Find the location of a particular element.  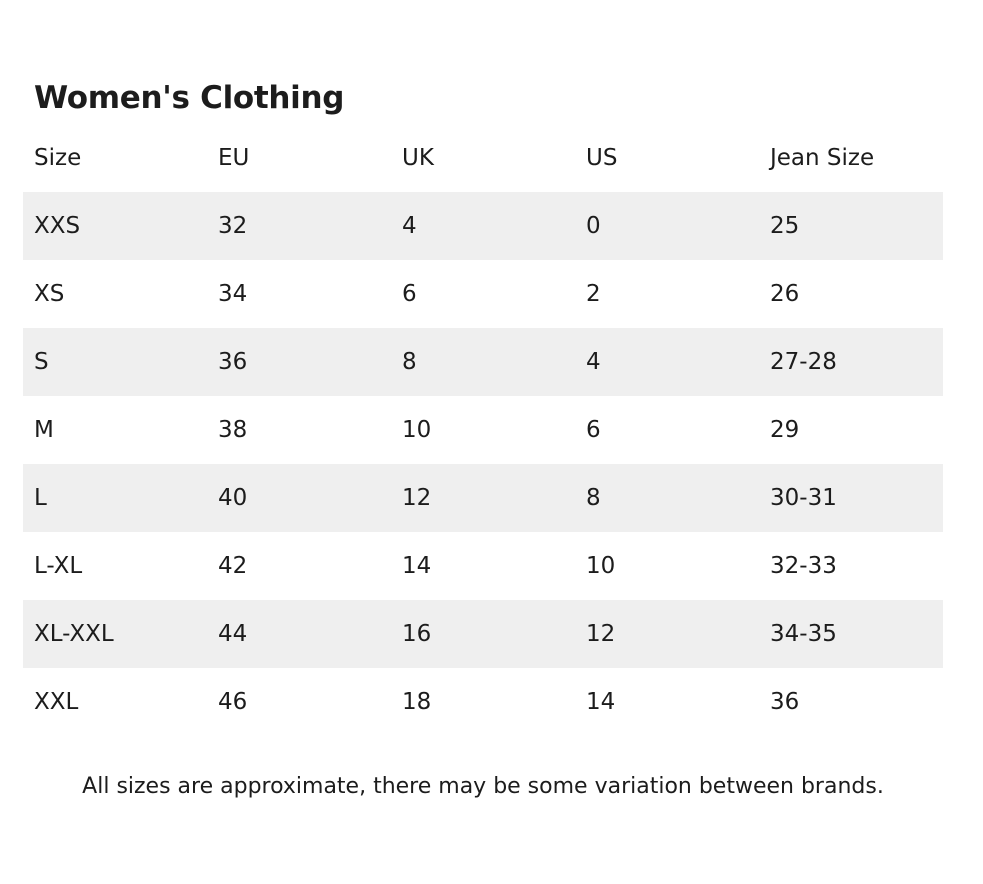

table-row: M 38 10 6 29 is located at coordinates (483, 430).